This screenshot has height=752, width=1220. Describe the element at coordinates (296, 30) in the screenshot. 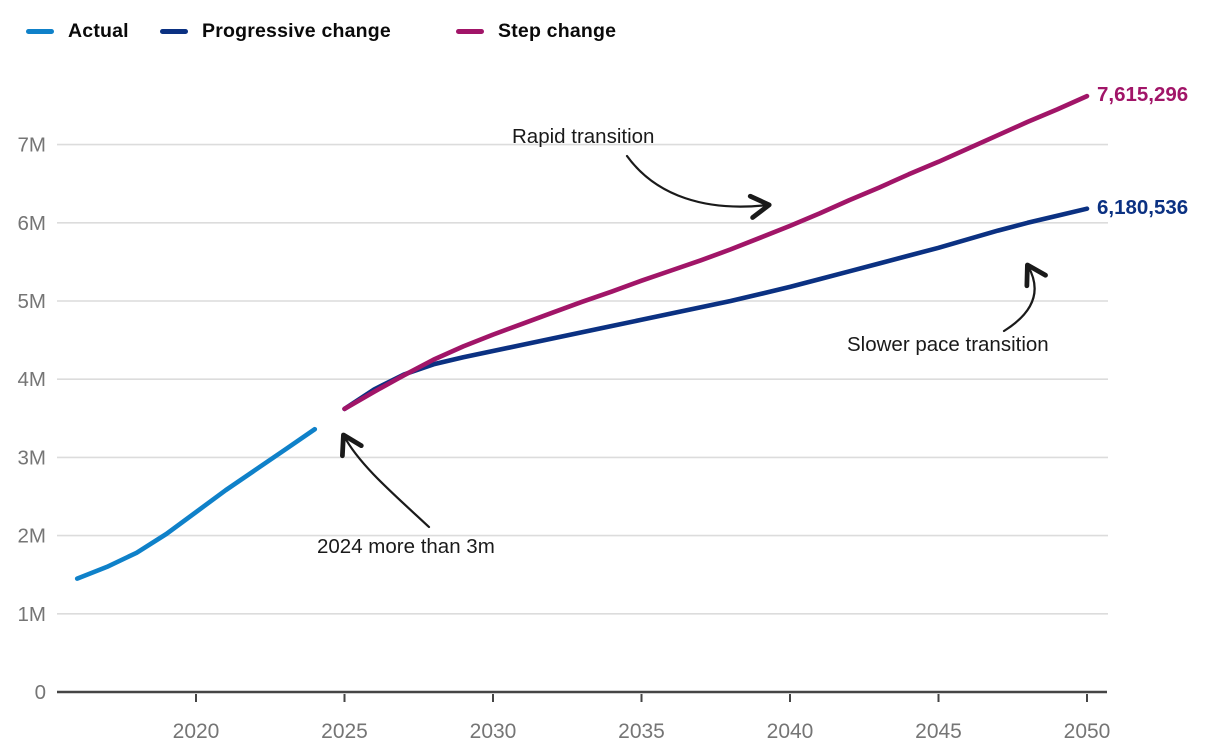

I see `legend-label-progressive-change: Progressive change` at that location.